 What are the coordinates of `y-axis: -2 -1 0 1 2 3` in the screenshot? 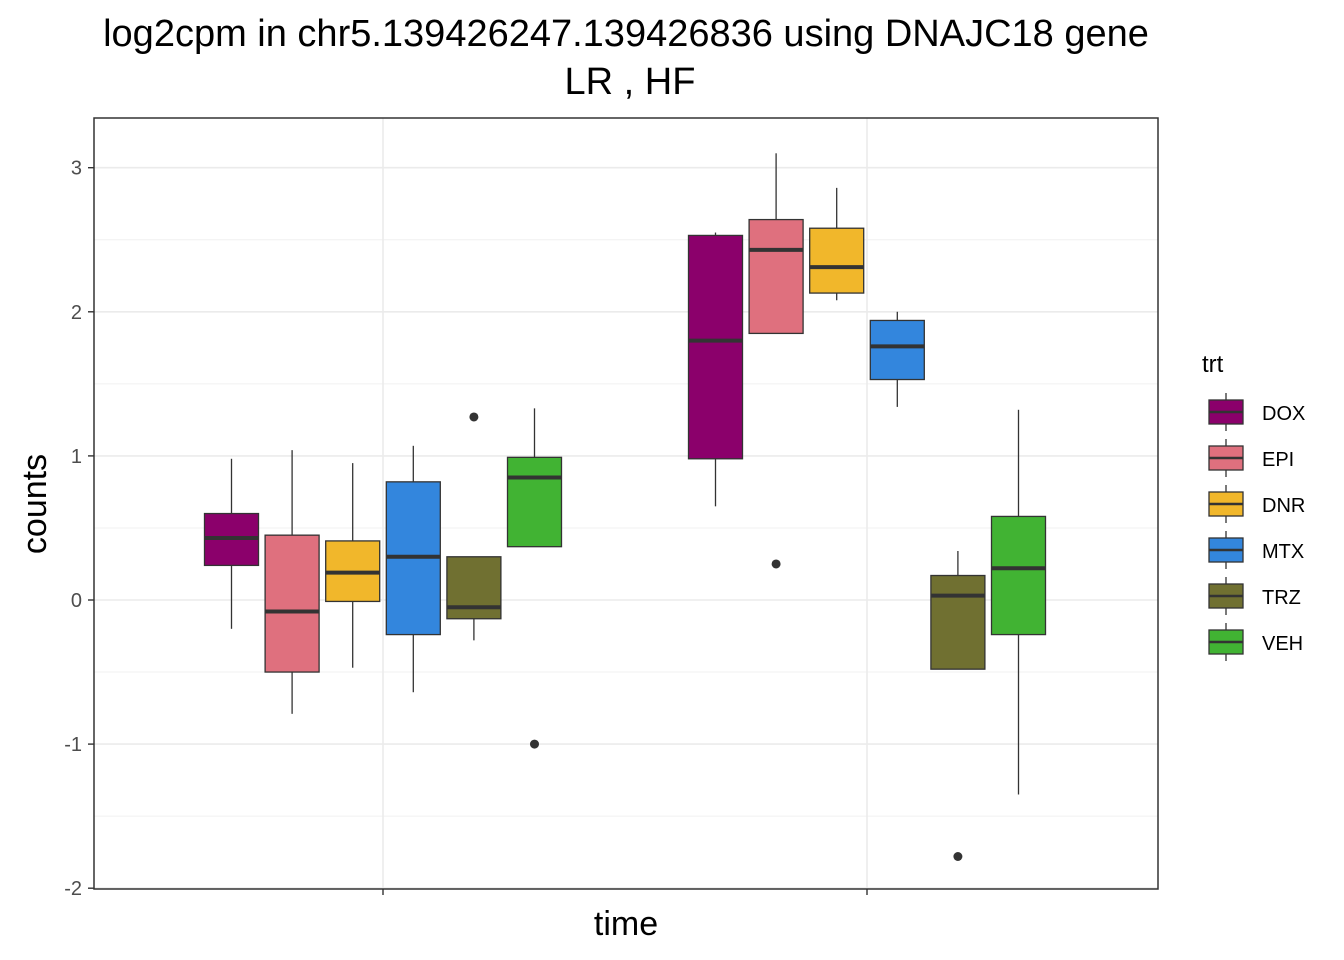 It's located at (79, 529).